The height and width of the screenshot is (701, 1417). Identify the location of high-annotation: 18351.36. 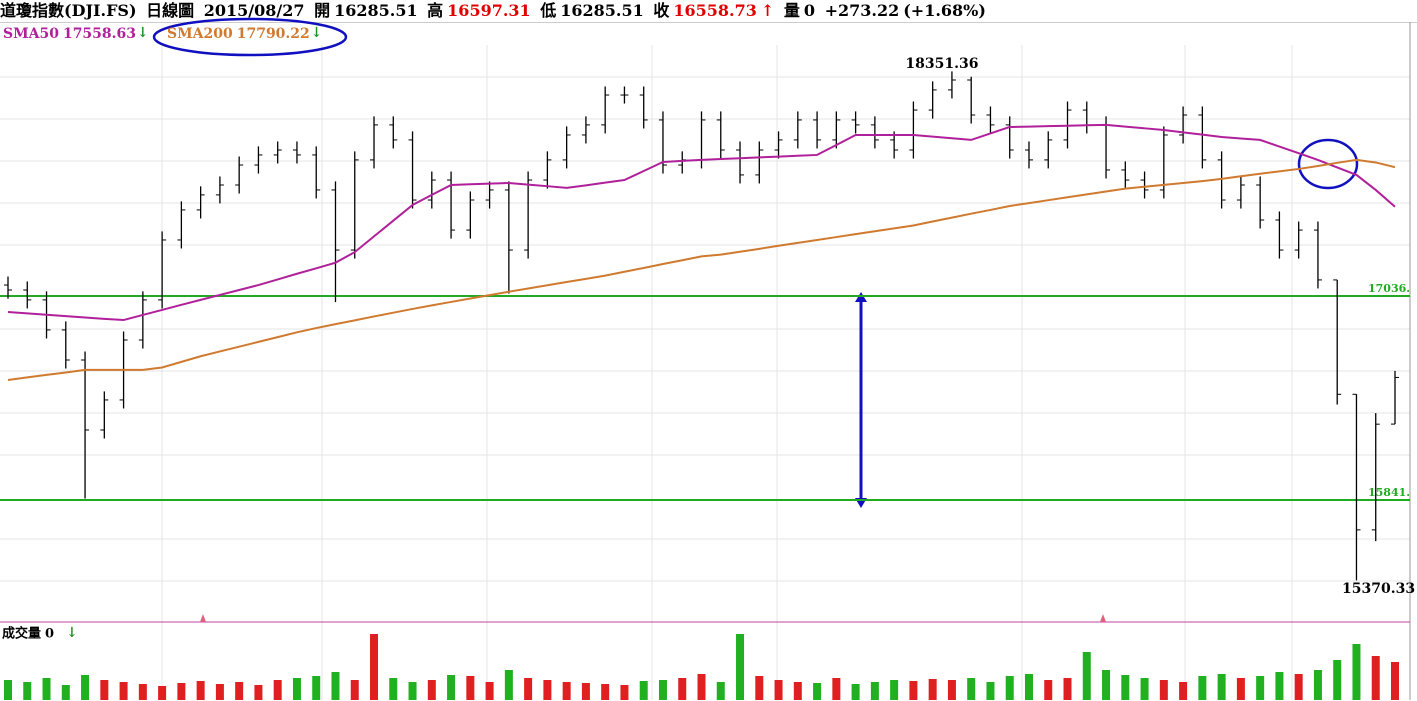
(941, 64).